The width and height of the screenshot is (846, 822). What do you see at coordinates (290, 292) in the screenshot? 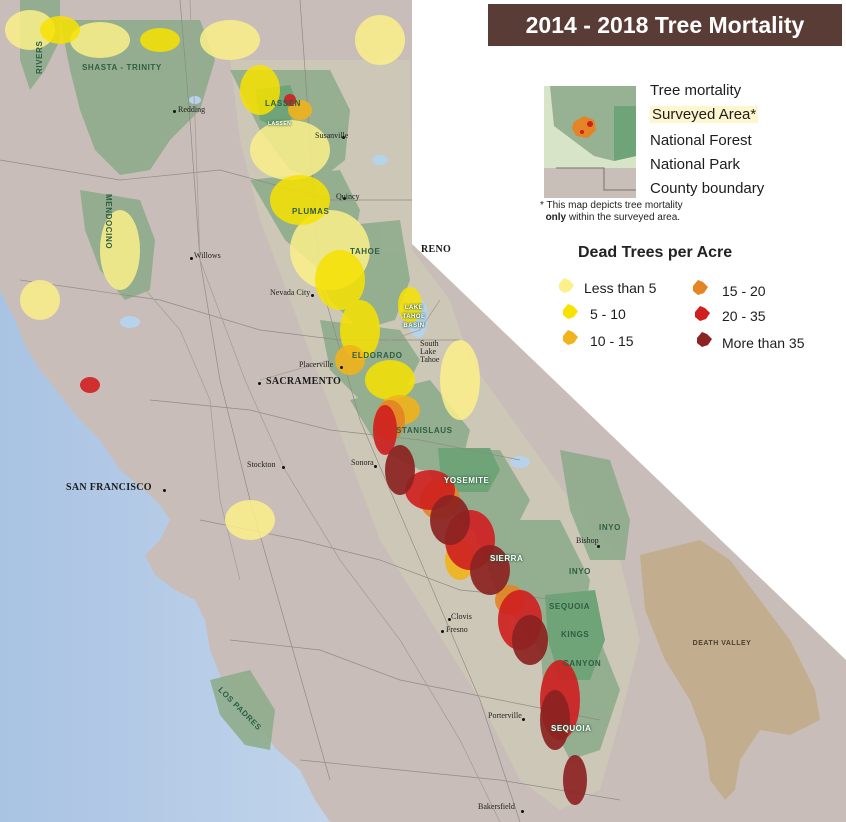
I see `city-nevada-city: Nevada City` at bounding box center [290, 292].